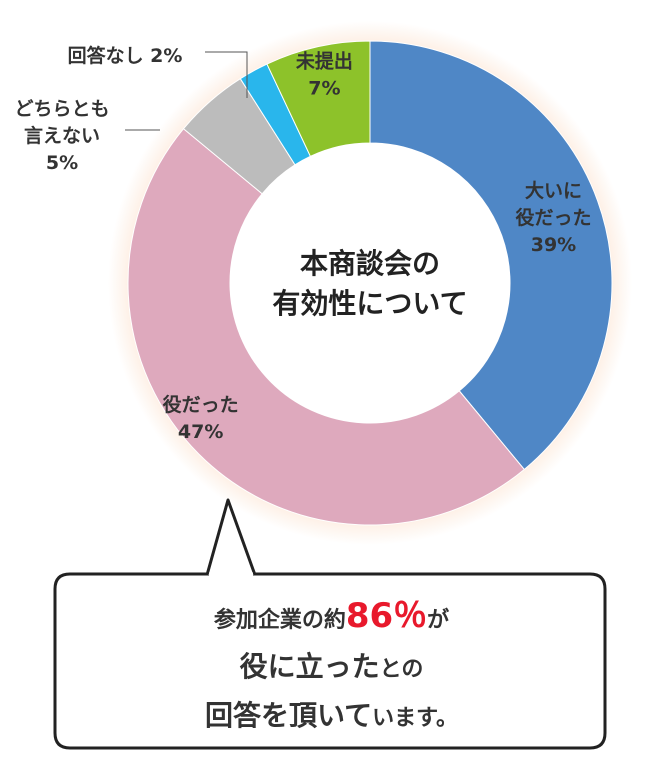 This screenshot has width=650, height=765. Describe the element at coordinates (226, 74) in the screenshot. I see `slice-no-answer-leader-line` at that location.